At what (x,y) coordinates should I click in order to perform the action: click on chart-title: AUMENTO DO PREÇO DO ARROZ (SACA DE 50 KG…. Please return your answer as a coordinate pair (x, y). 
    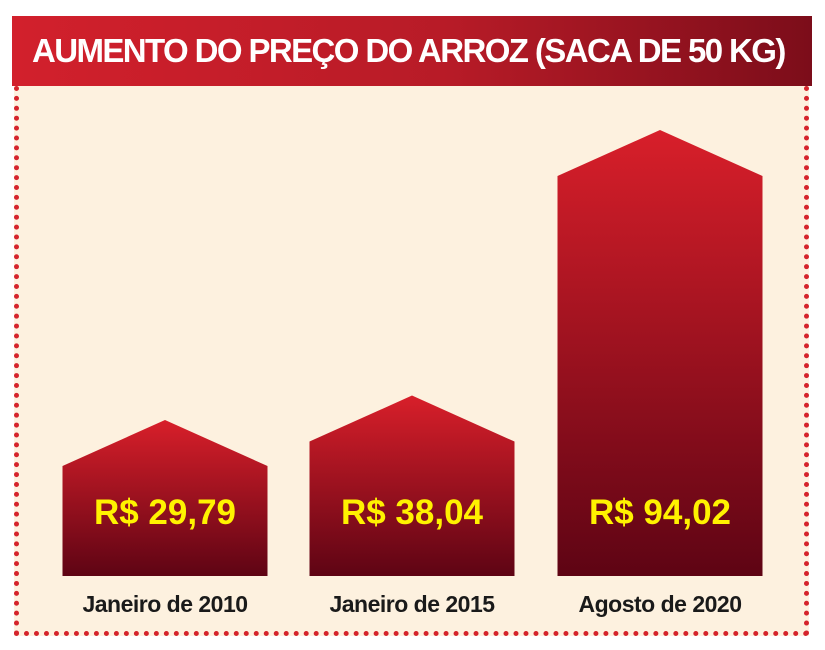
    Looking at the image, I should click on (409, 50).